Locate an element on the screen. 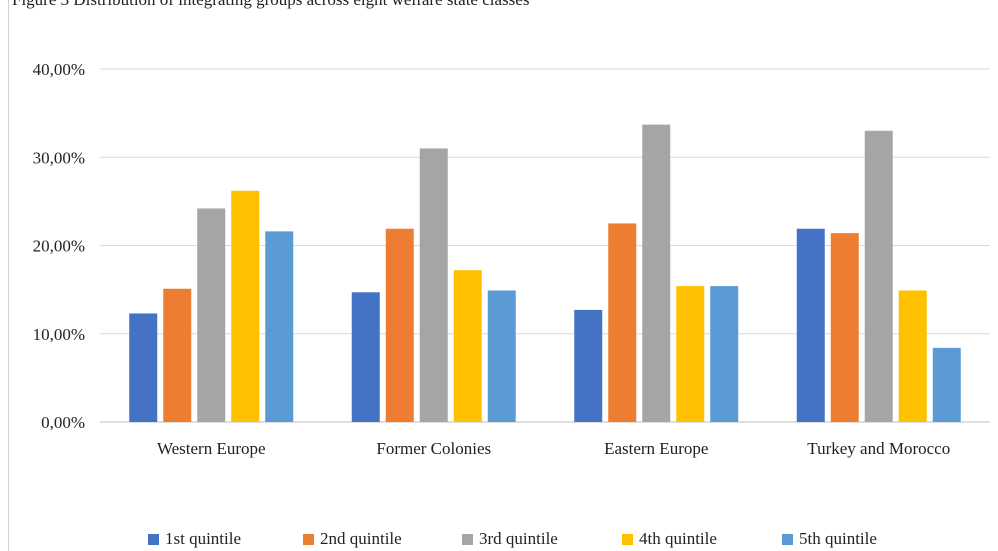 This screenshot has width=998, height=551. legend-item: 5th quintile is located at coordinates (829, 539).